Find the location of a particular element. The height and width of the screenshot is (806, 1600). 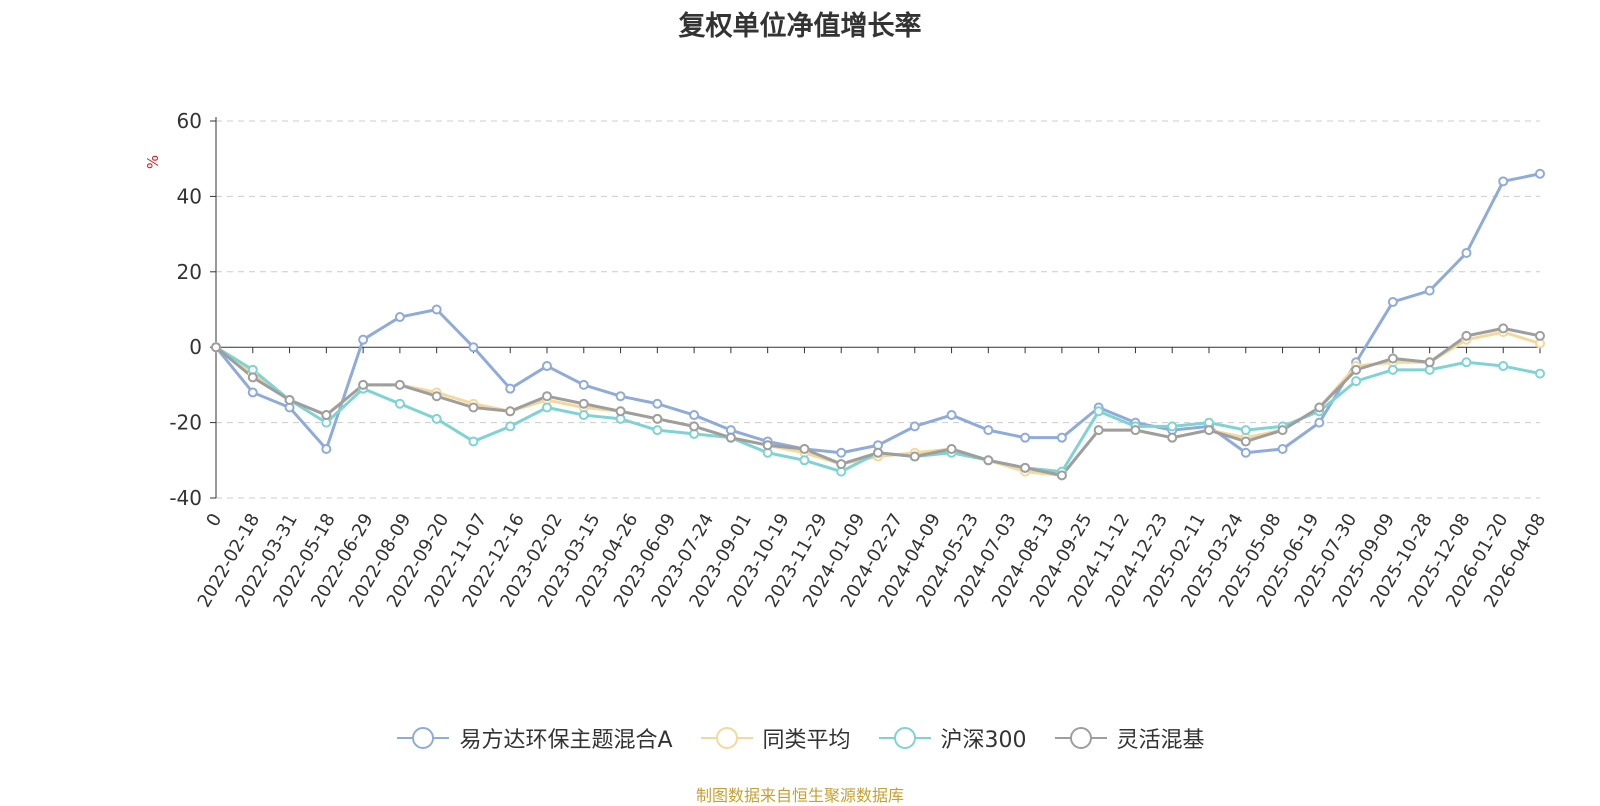

legend-label: 同类平均 is located at coordinates (806, 740).